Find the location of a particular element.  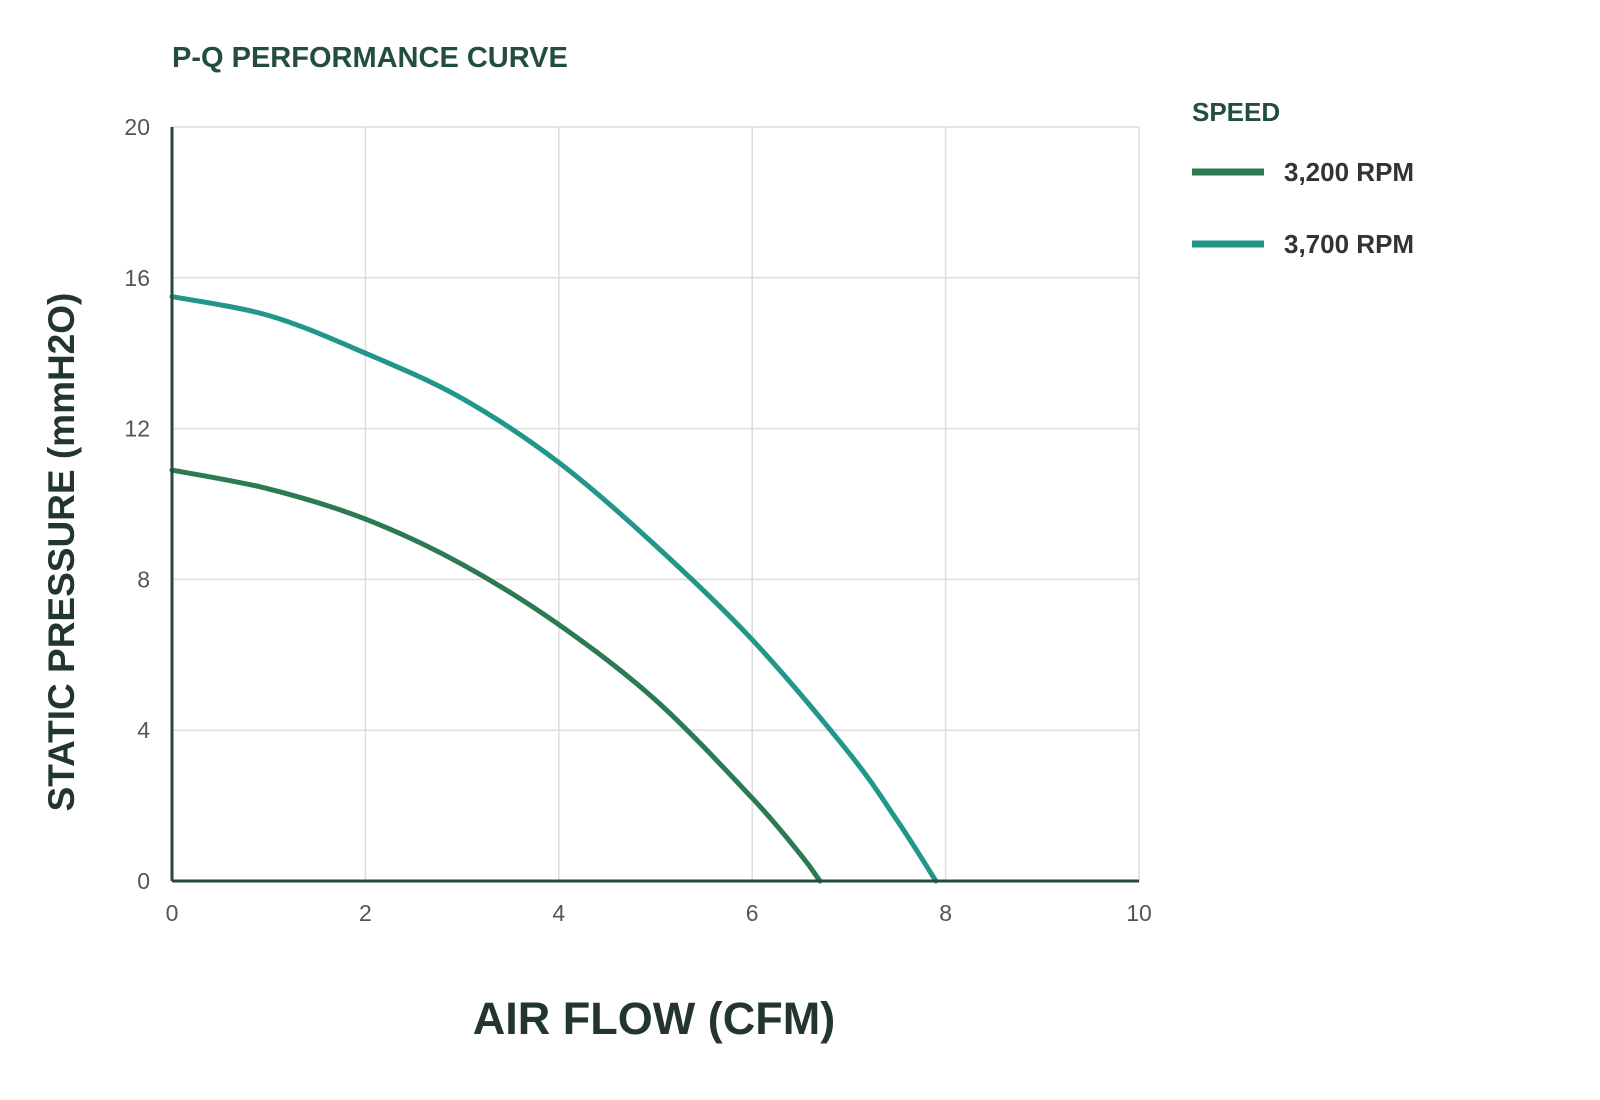

y-tick-label: 4 is located at coordinates (143, 730).